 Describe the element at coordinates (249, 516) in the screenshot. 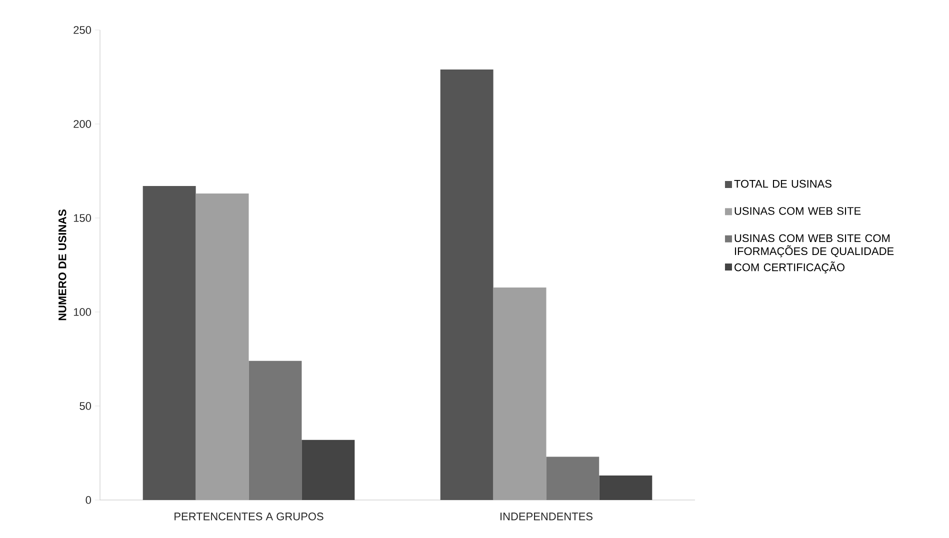

I see `x-tick-label: PERTENCENTES A GRUPOS` at that location.